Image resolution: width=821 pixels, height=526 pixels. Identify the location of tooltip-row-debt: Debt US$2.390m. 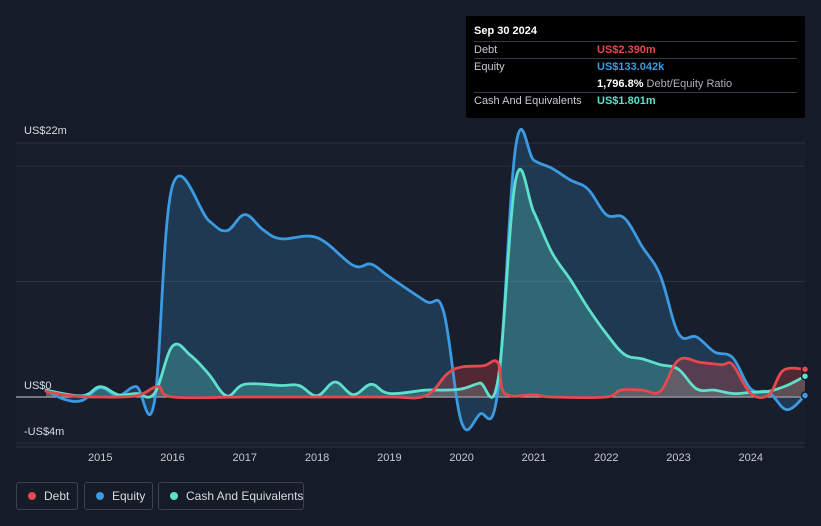
(635, 50).